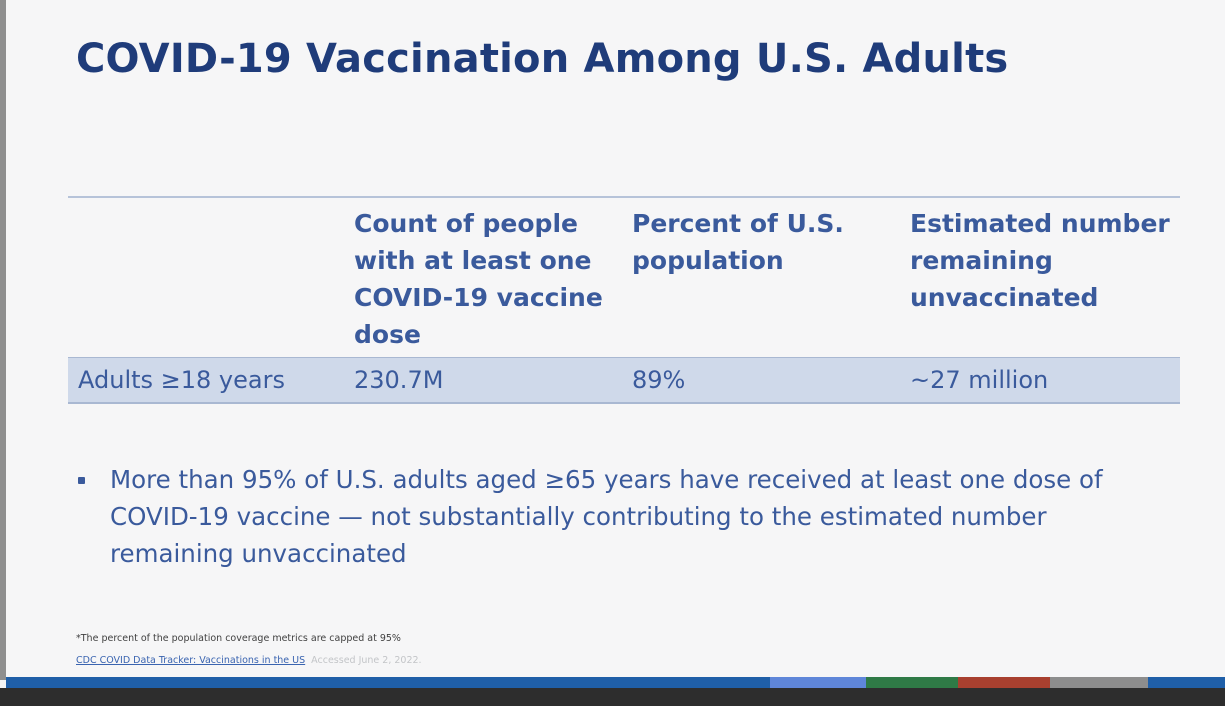  What do you see at coordinates (612, 697) in the screenshot?
I see `bottom-bar` at bounding box center [612, 697].